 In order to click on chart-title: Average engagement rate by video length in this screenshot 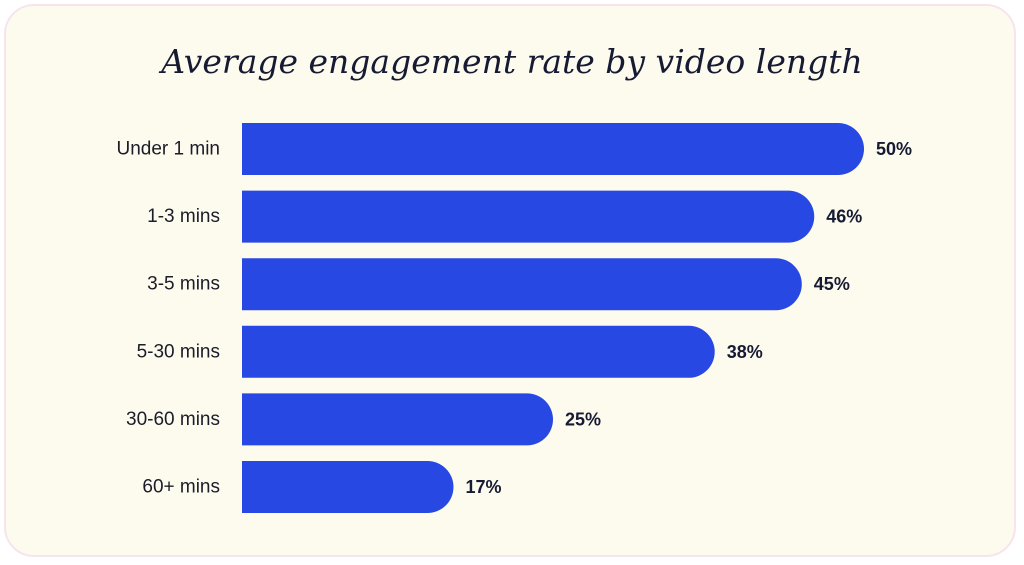, I will do `click(512, 61)`.